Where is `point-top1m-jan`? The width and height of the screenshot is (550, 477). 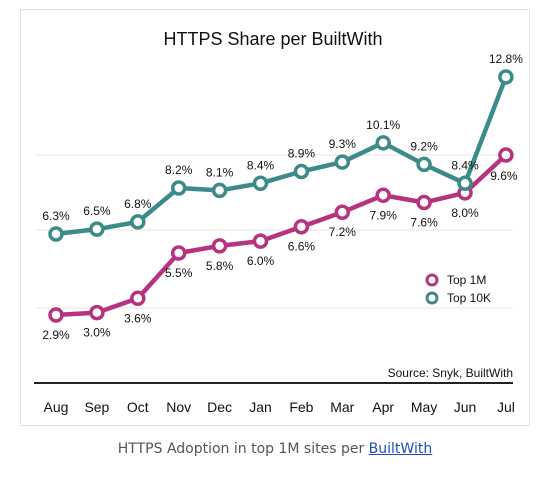
point-top1m-jan is located at coordinates (260, 241).